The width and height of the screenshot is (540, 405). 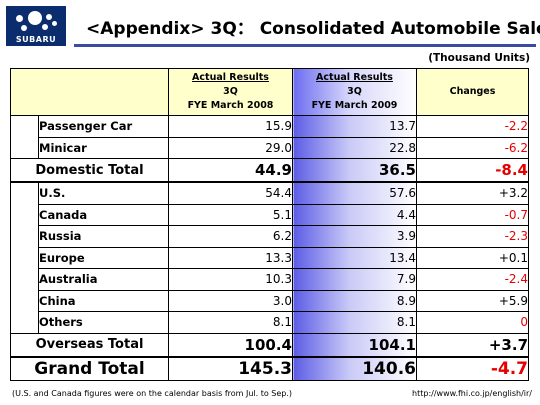 I want to click on row-label: Russia, so click(x=103, y=236).